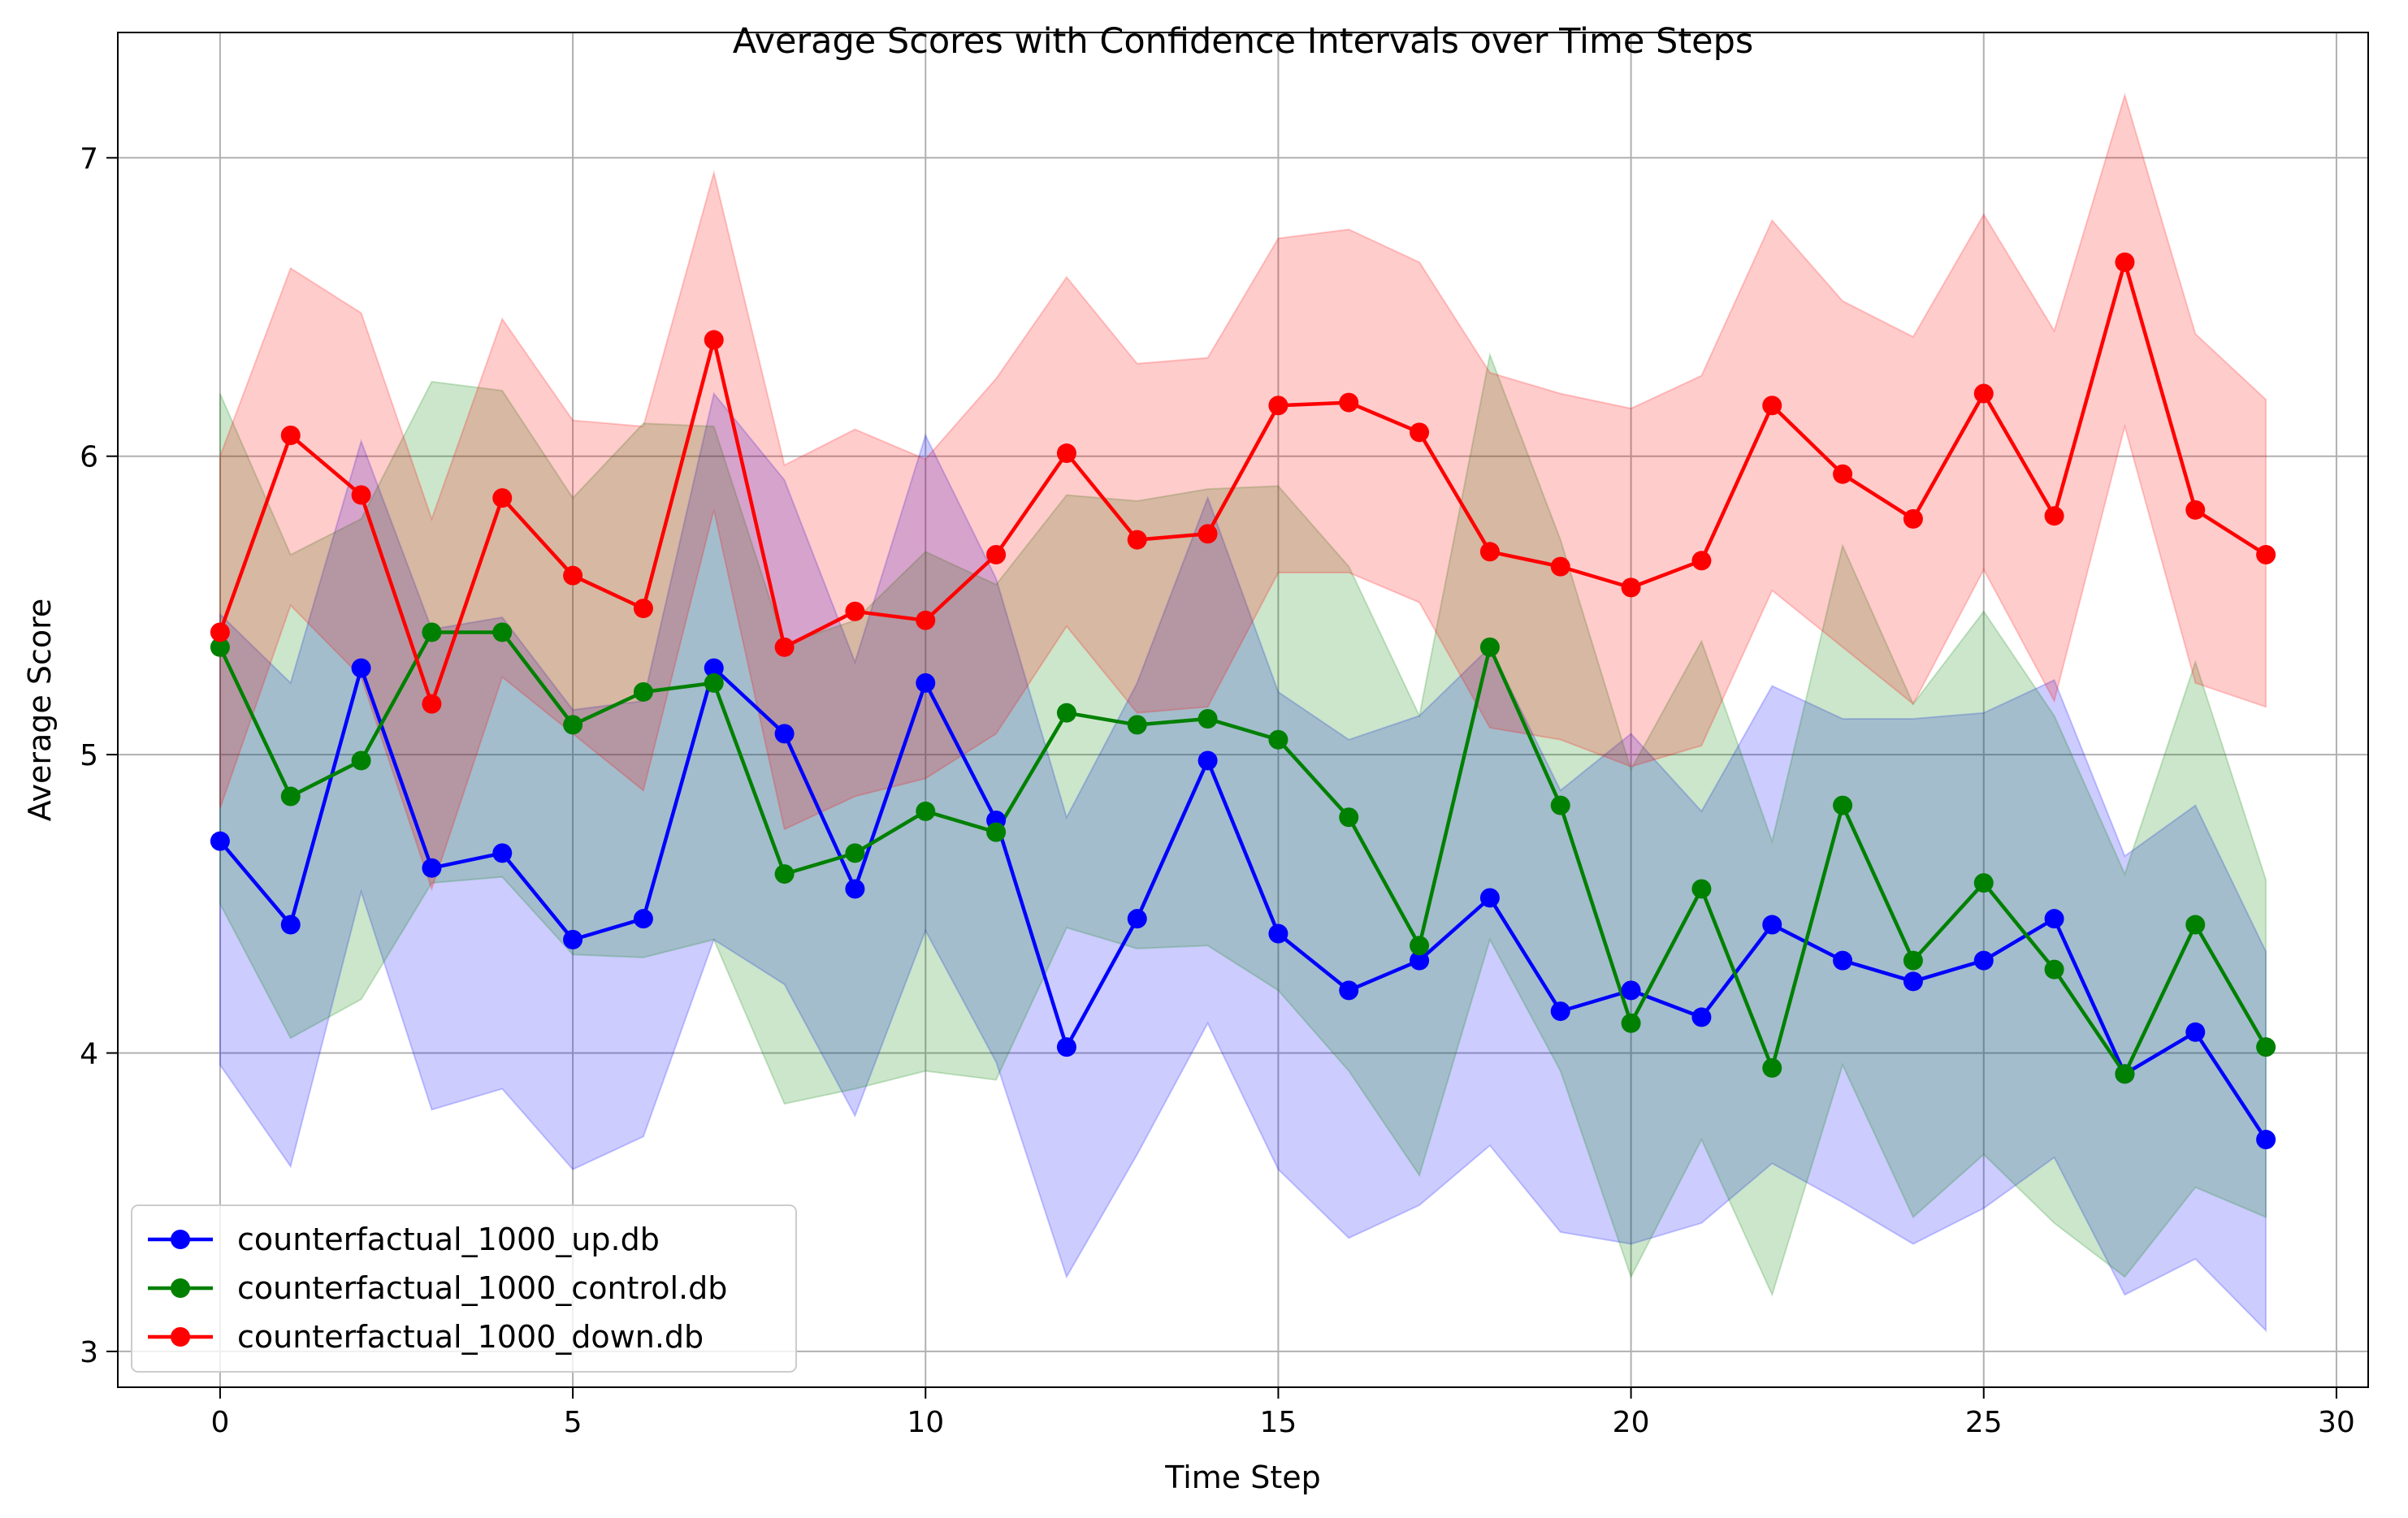 This screenshot has height=1518, width=2408. I want to click on x-tick-label: 15, so click(1278, 1422).